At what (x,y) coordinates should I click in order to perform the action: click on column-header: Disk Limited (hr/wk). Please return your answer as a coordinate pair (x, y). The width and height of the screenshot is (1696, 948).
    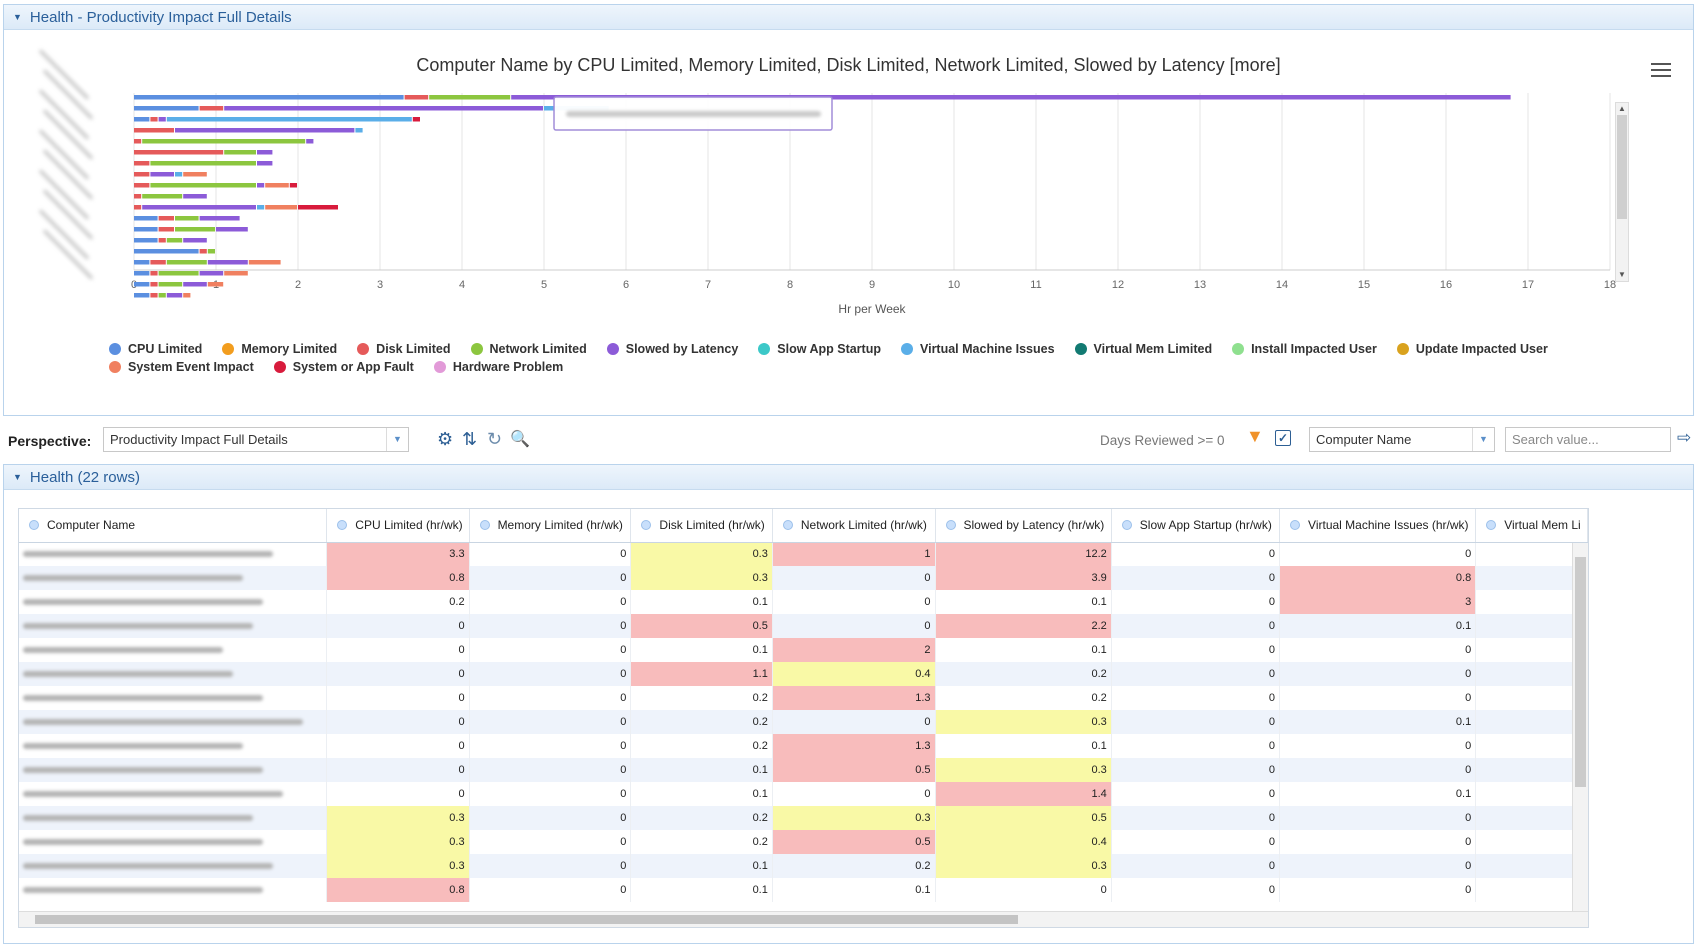
    Looking at the image, I should click on (701, 526).